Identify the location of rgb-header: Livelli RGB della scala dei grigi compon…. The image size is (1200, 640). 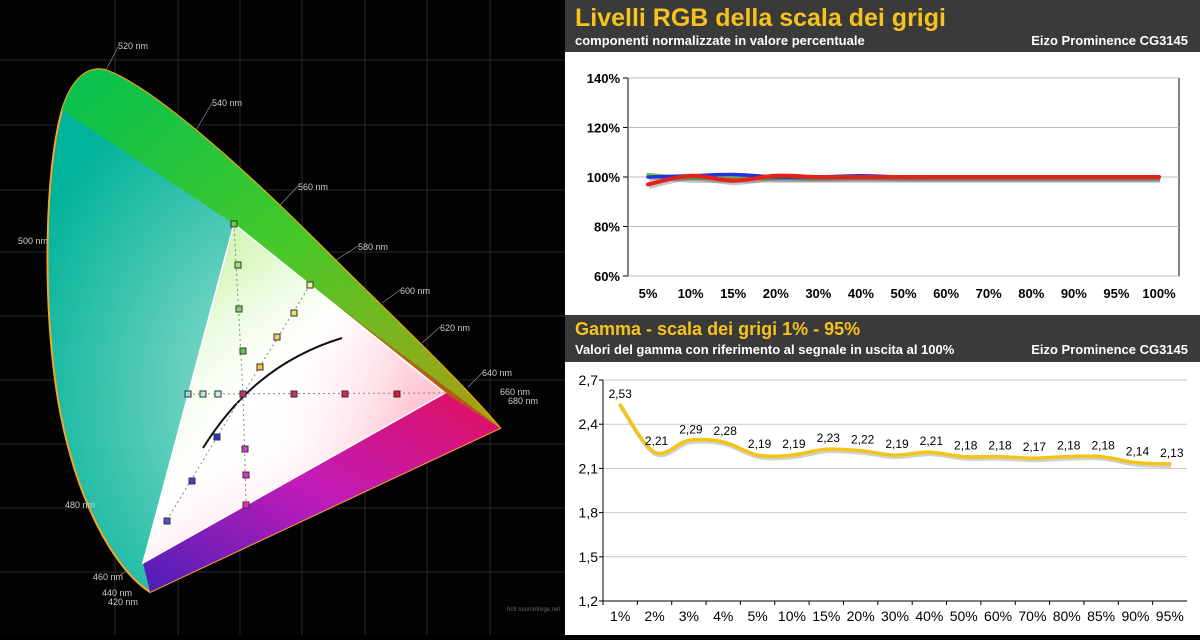
(882, 26).